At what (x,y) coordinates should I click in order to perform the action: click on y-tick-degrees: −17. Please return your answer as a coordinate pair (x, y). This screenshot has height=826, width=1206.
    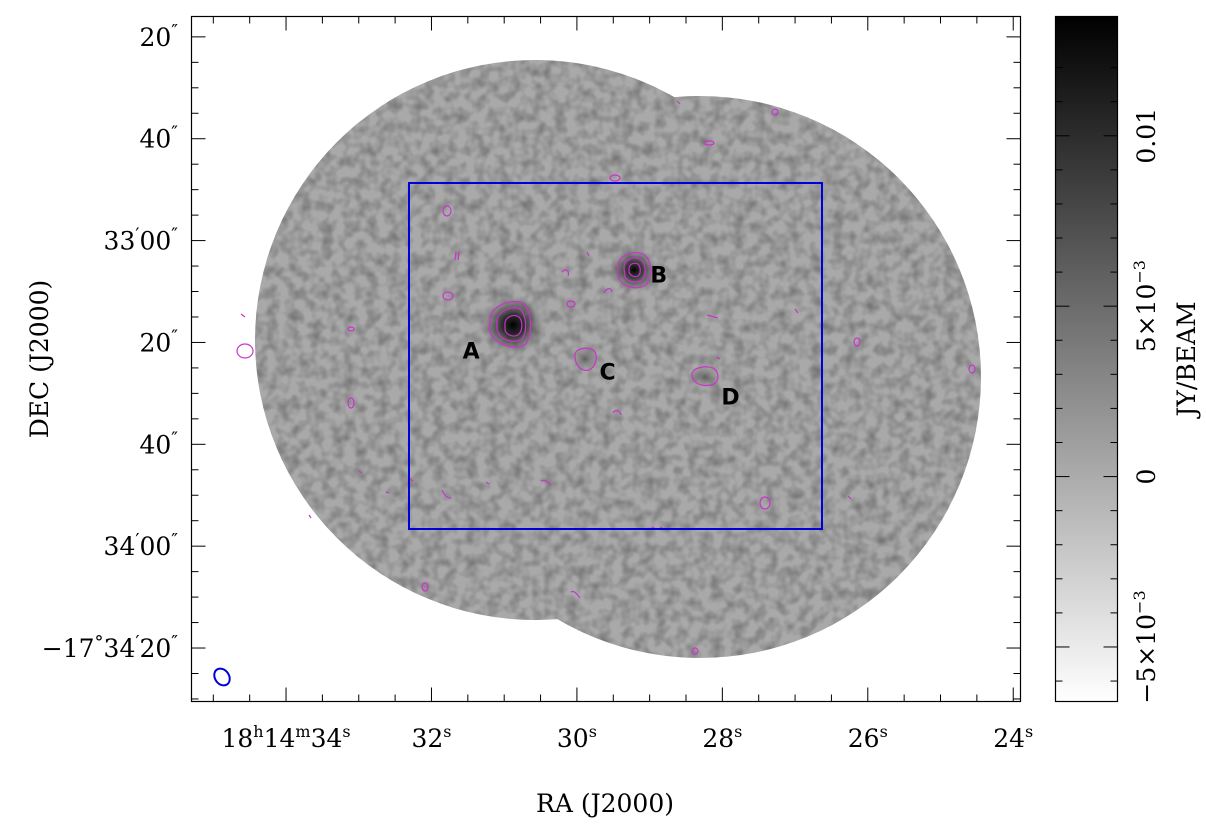
    Looking at the image, I should click on (68, 648).